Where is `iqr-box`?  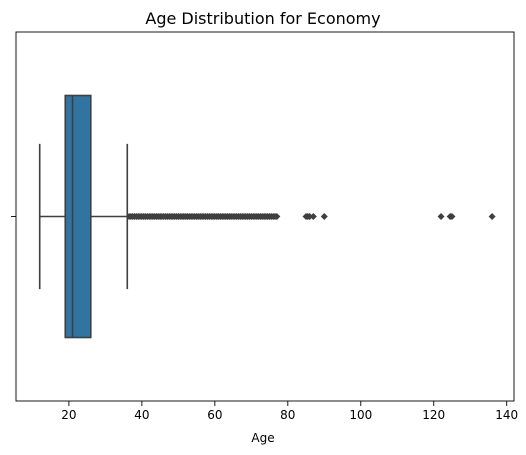 iqr-box is located at coordinates (78, 216).